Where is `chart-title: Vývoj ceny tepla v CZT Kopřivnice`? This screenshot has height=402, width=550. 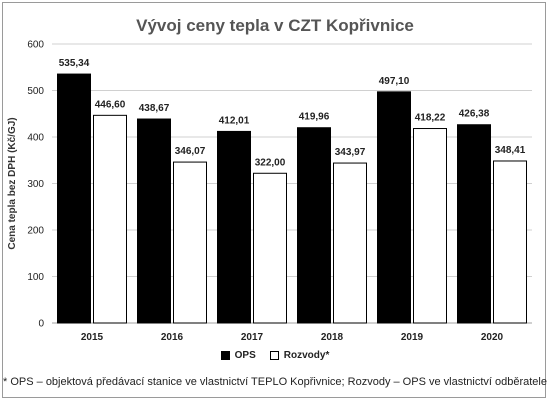 chart-title: Vývoj ceny tepla v CZT Kopřivnice is located at coordinates (275, 25).